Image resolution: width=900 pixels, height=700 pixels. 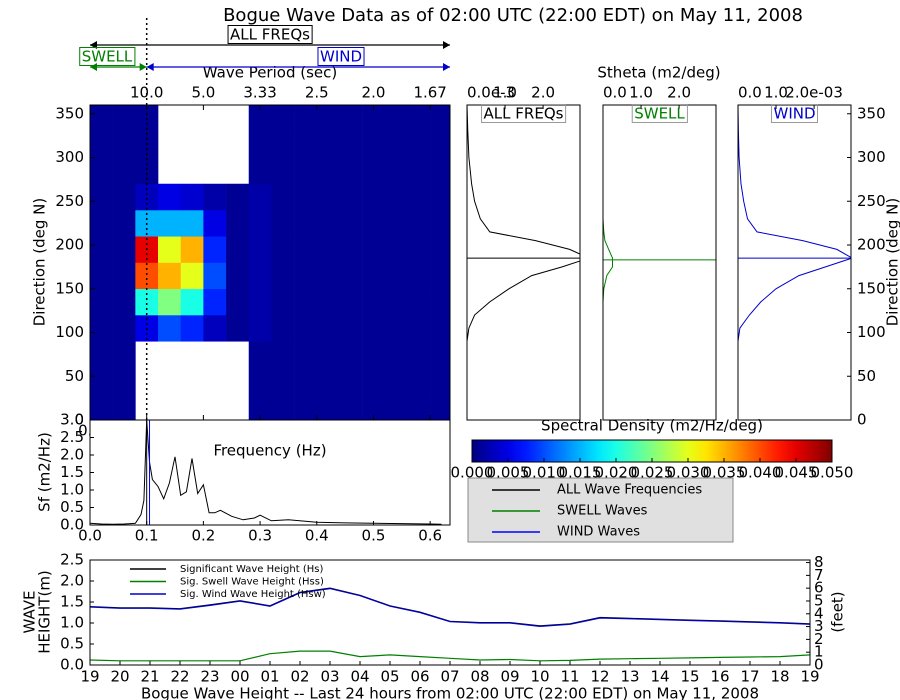 What do you see at coordinates (652, 473) in the screenshot?
I see `colorbar-tick-label: 0.025` at bounding box center [652, 473].